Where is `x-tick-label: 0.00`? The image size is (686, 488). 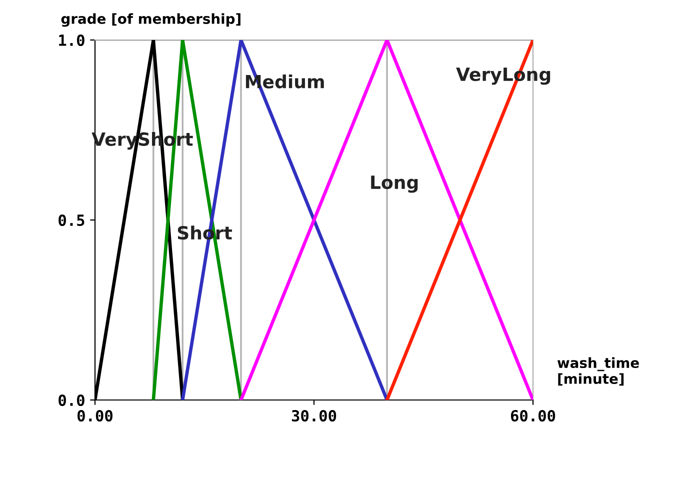 x-tick-label: 0.00 is located at coordinates (95, 416).